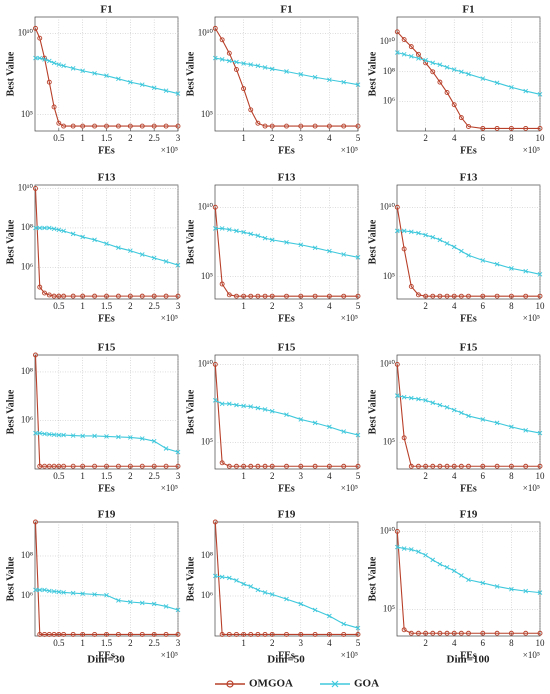  Describe the element at coordinates (206, 363) in the screenshot. I see `y-tick-label: 10¹⁰` at that location.